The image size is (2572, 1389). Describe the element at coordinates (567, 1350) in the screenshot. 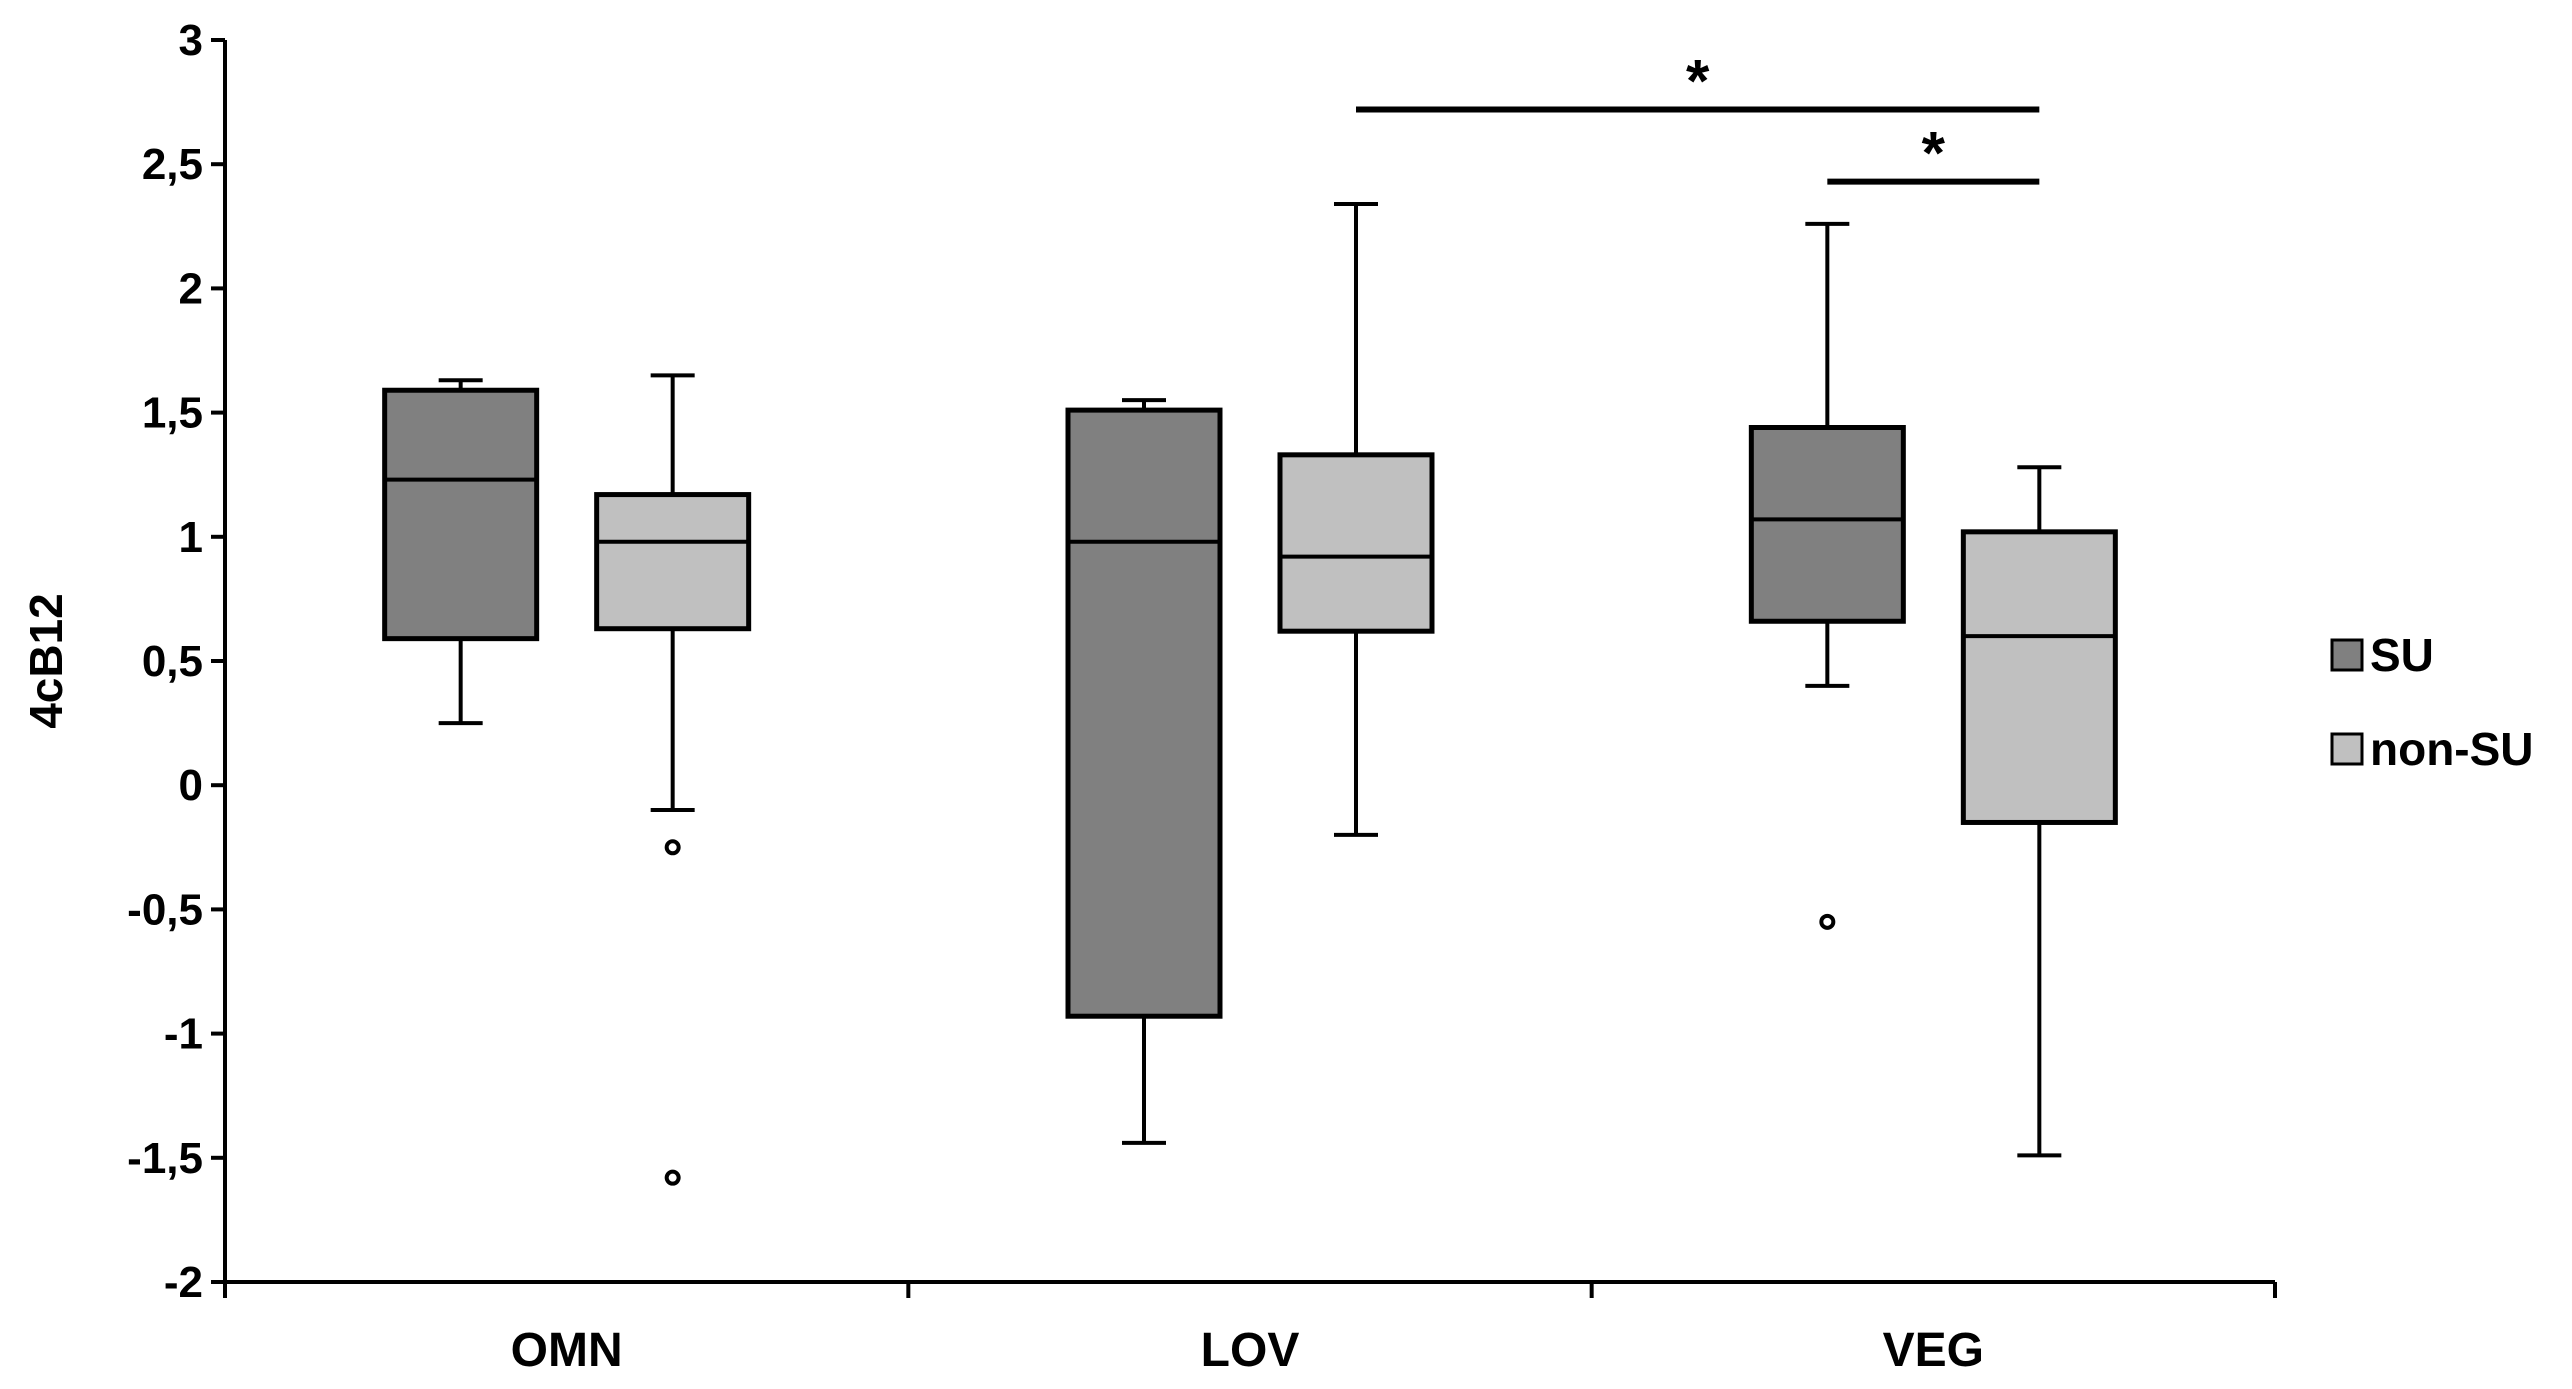

I see `x-category-label: OMN` at that location.